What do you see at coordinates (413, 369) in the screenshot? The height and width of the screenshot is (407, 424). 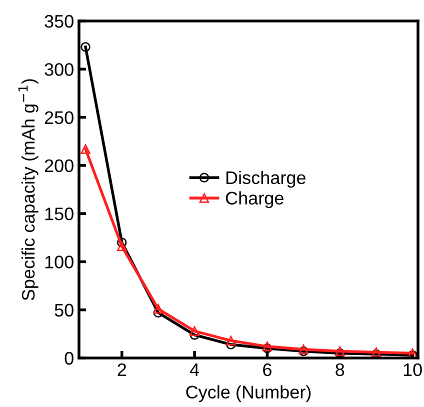 I see `x-tick-label: 10` at bounding box center [413, 369].